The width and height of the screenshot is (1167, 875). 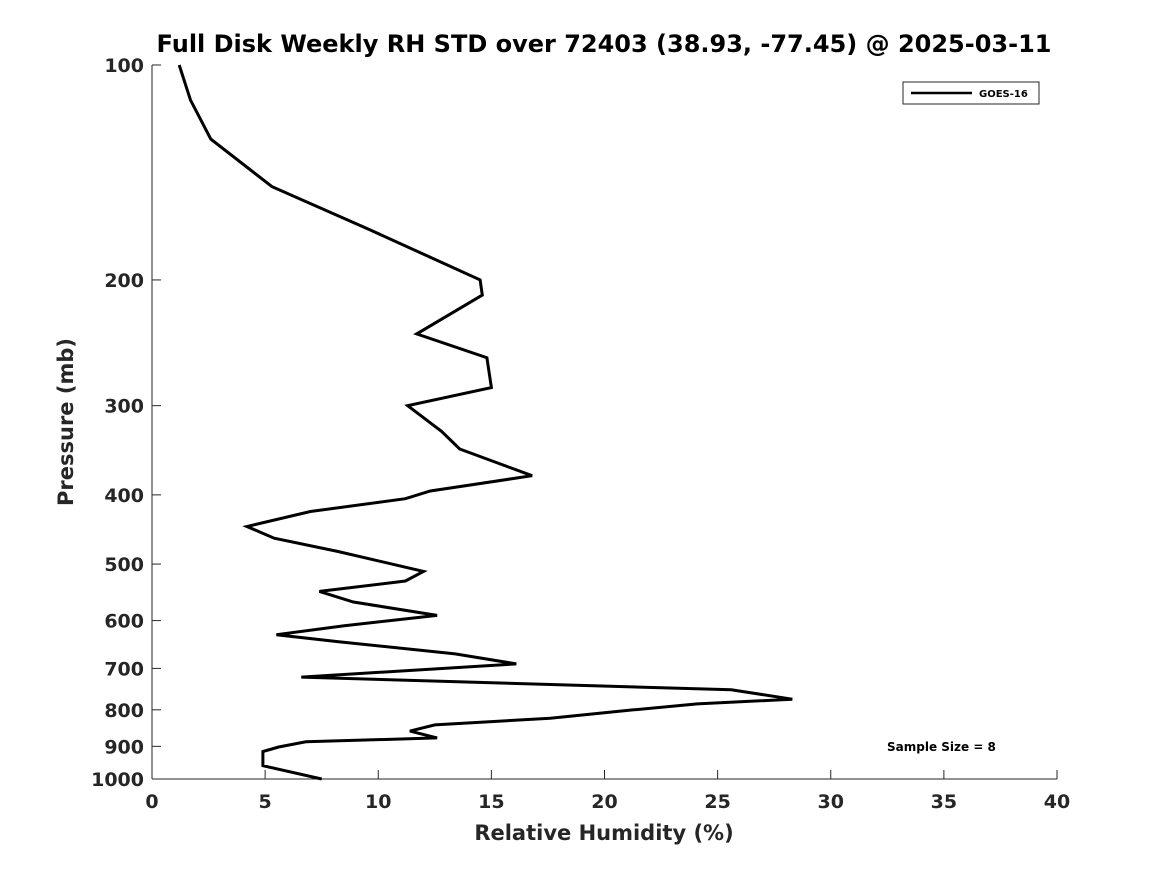 I want to click on x-tick-label: 20, so click(x=604, y=802).